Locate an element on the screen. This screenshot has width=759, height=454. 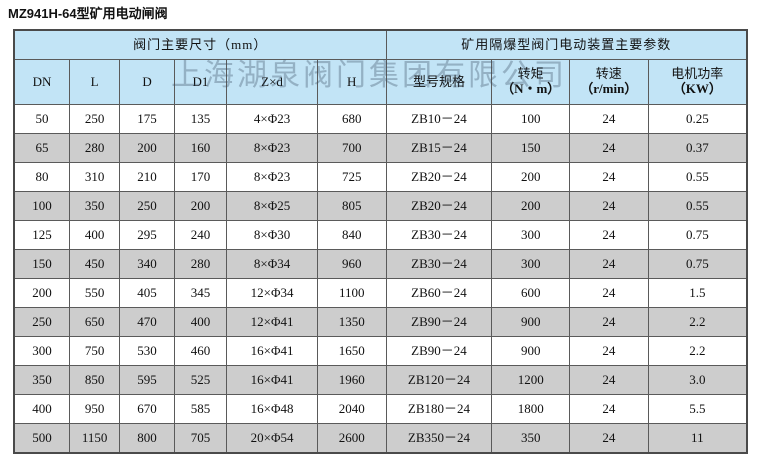
table-cell-0-0: 50 is located at coordinates (41, 119).